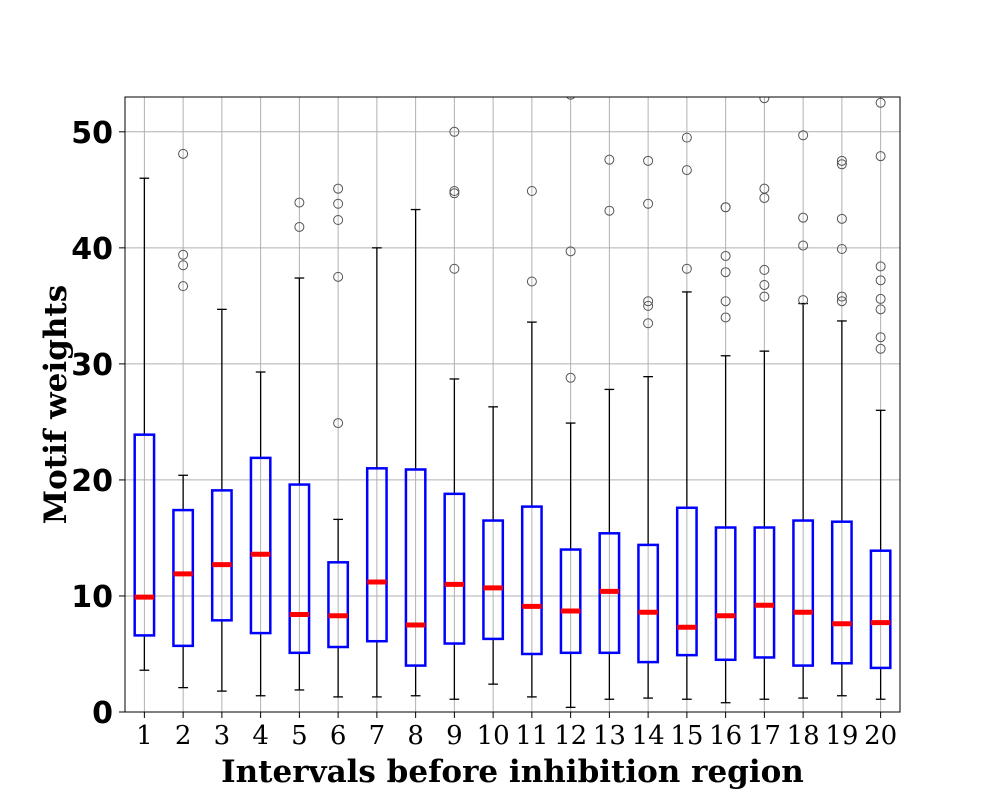 The height and width of the screenshot is (800, 1000). I want to click on x-tick-label: 15, so click(686, 736).